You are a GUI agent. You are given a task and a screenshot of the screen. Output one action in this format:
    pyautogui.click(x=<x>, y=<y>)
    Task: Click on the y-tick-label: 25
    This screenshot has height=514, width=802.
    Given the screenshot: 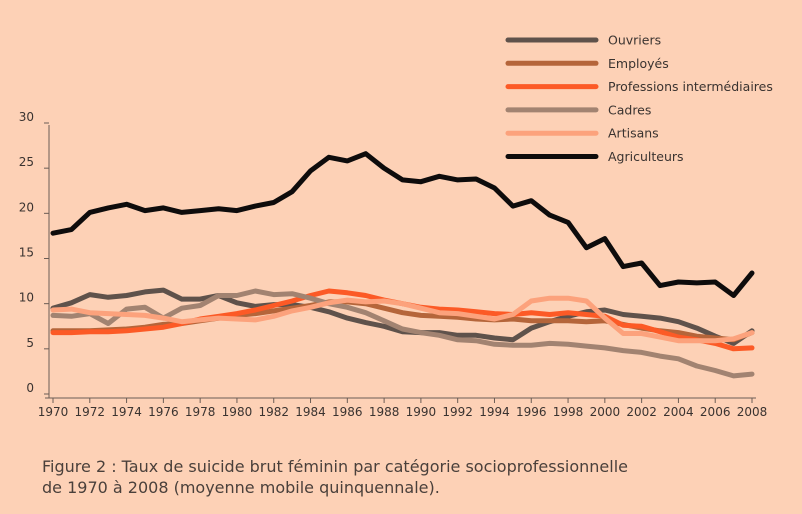 What is the action you would take?
    pyautogui.click(x=26, y=162)
    